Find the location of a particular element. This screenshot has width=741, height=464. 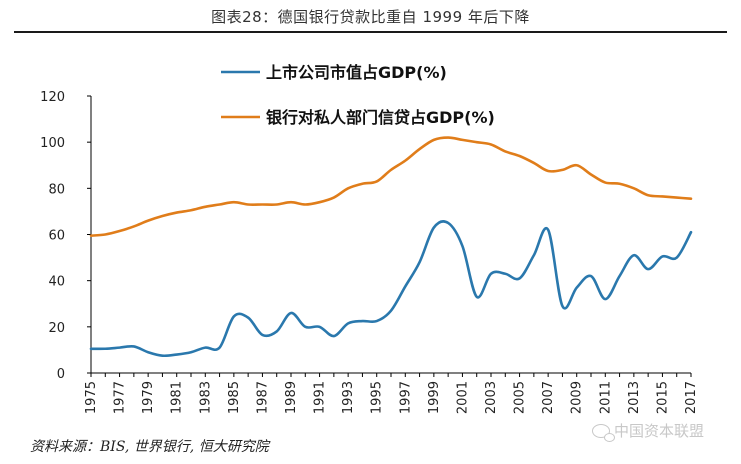

x-tick-label: 2017 is located at coordinates (691, 397).